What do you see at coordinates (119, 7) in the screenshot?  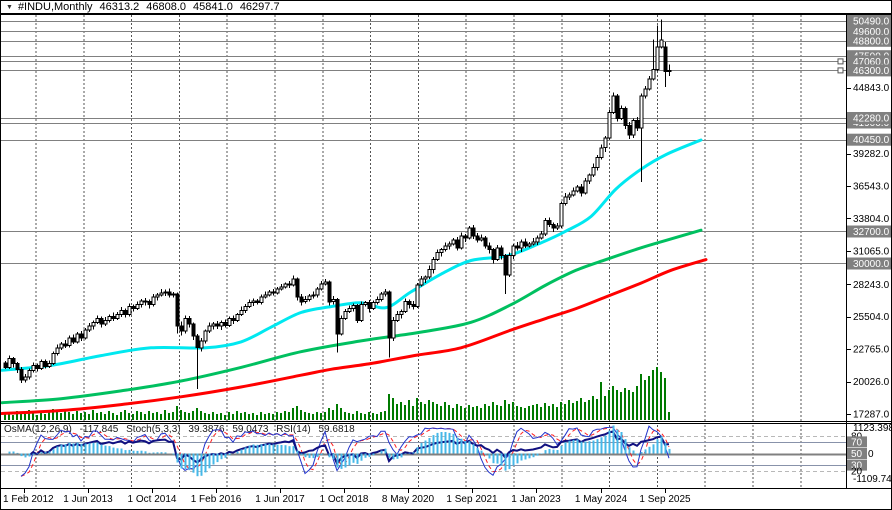 I see `ohlc-open: 46313.2` at bounding box center [119, 7].